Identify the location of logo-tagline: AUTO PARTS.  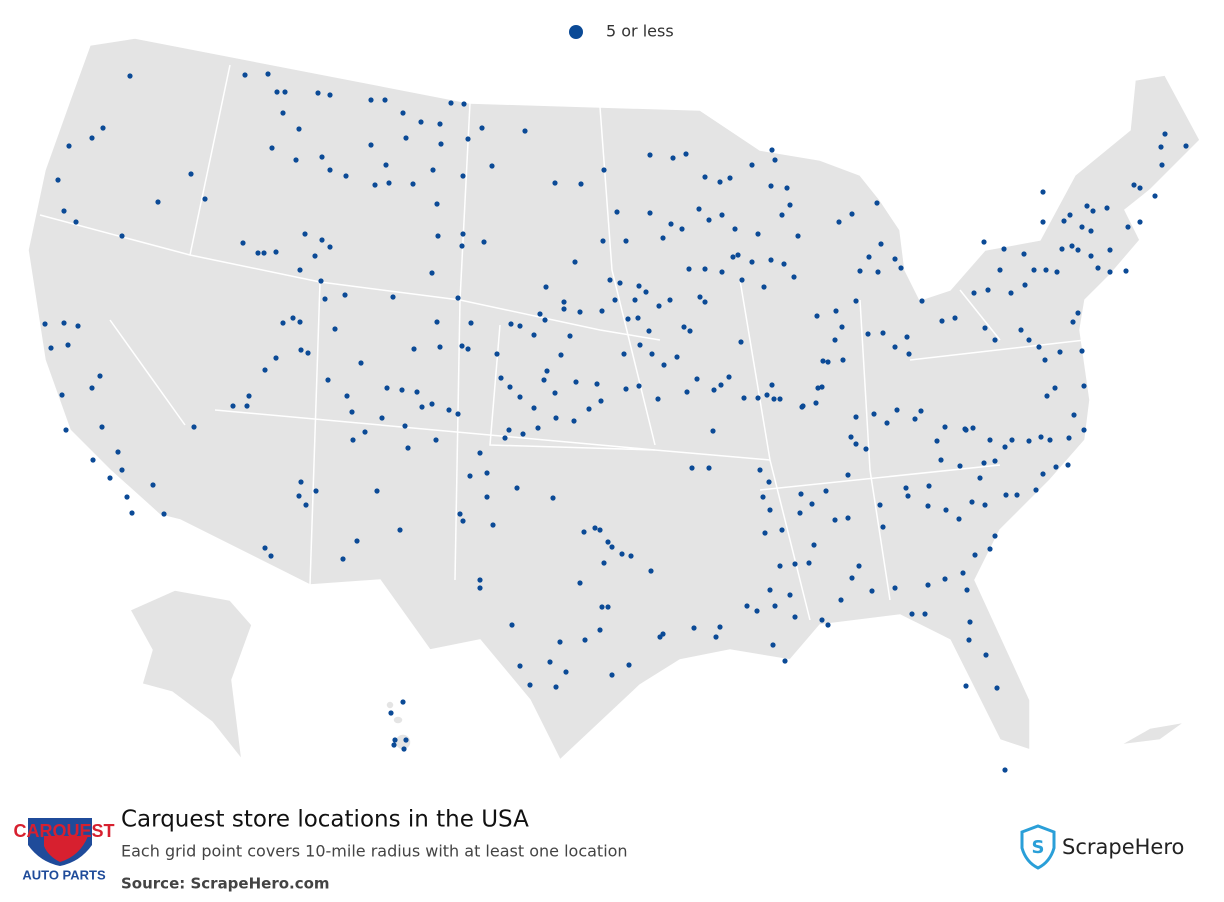
(64, 874).